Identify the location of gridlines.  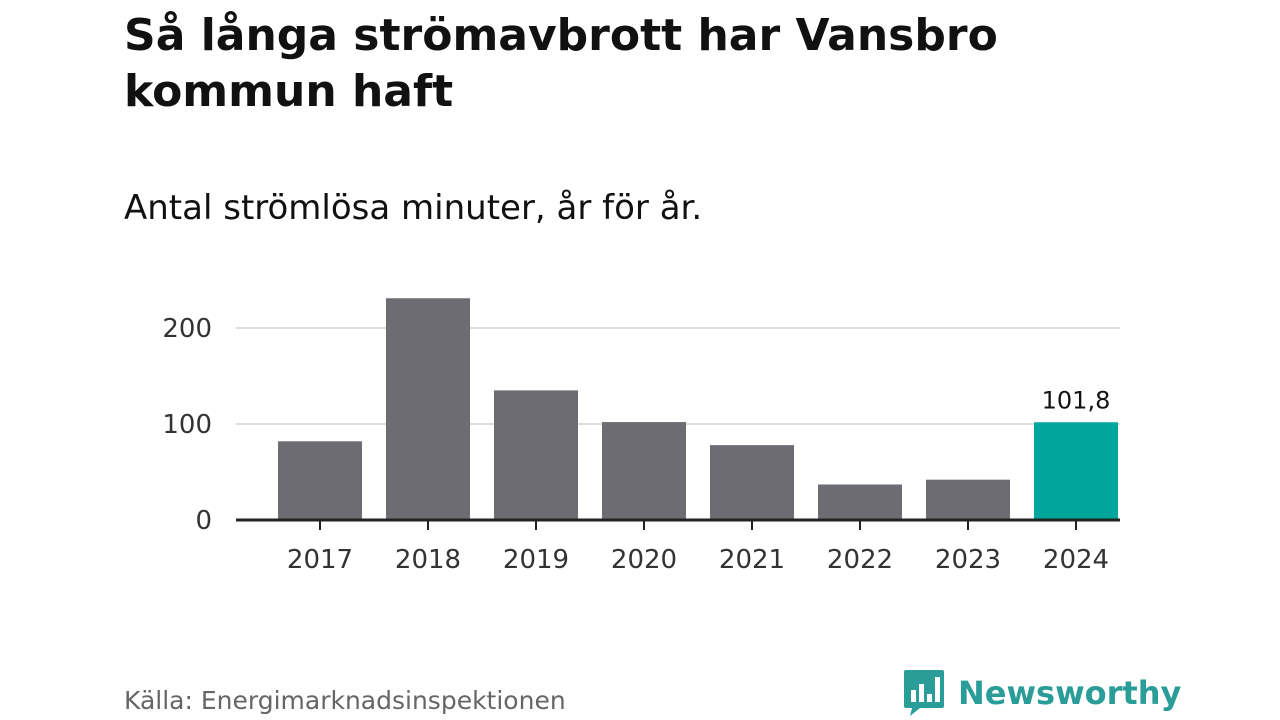
(678, 376).